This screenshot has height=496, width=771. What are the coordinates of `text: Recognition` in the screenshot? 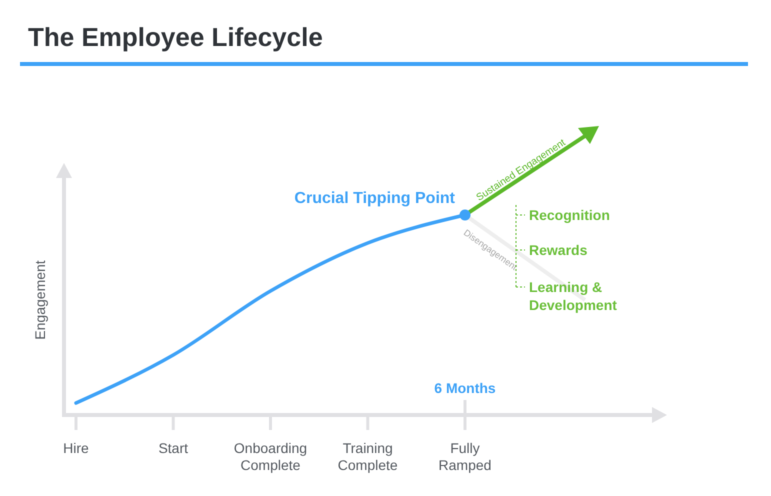 It's located at (569, 215).